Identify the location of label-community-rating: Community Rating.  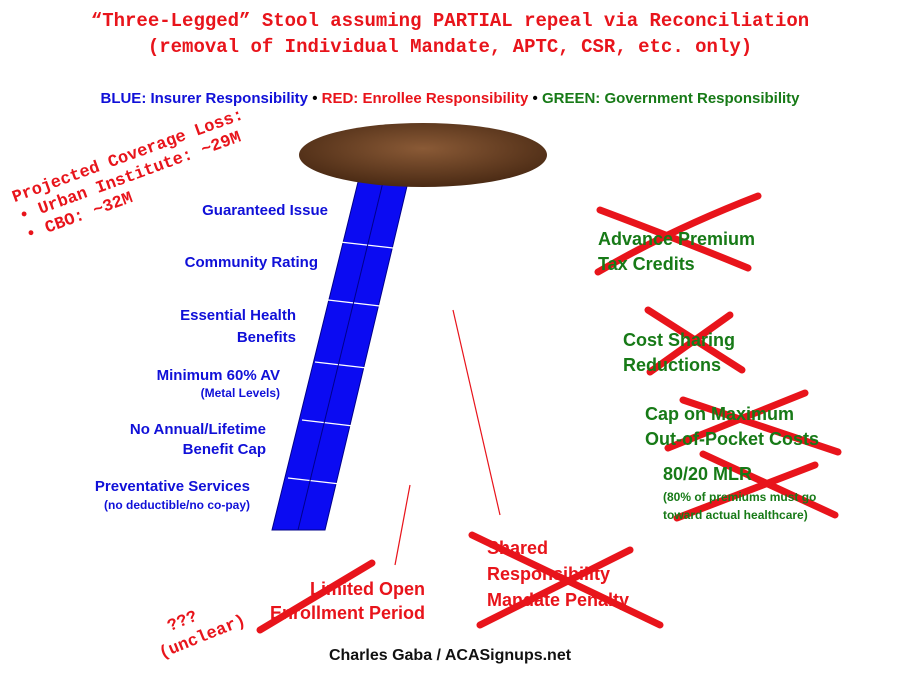
(251, 262).